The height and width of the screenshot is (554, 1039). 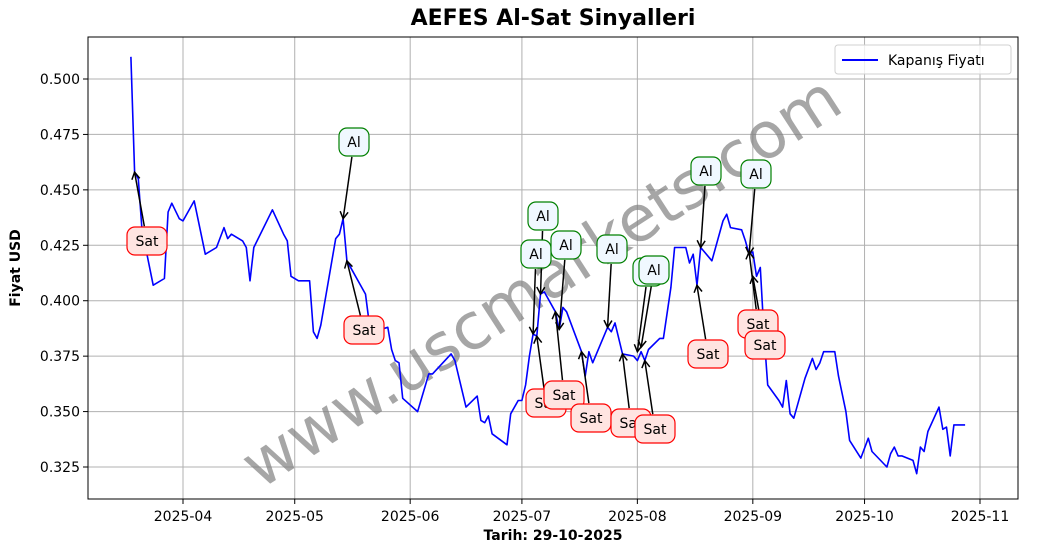 What do you see at coordinates (410, 517) in the screenshot?
I see `x-tick-label: 2025-06` at bounding box center [410, 517].